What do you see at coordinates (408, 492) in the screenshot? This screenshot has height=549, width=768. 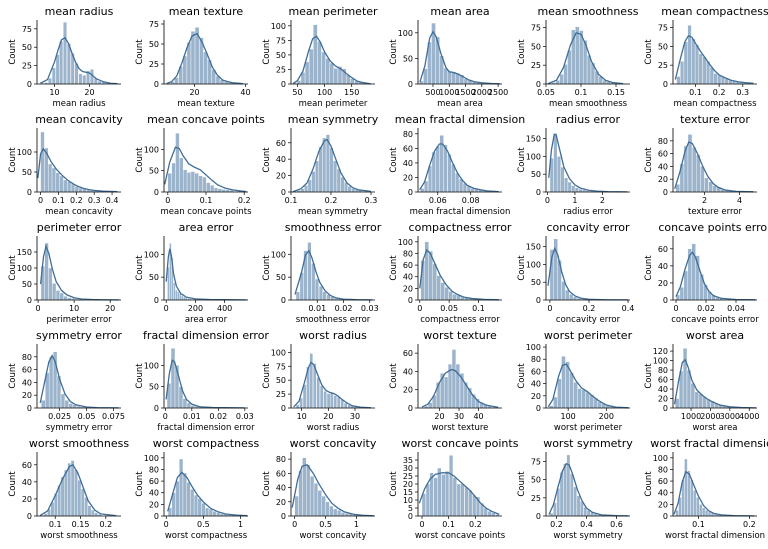 I see `y-tick-label: 15` at bounding box center [408, 492].